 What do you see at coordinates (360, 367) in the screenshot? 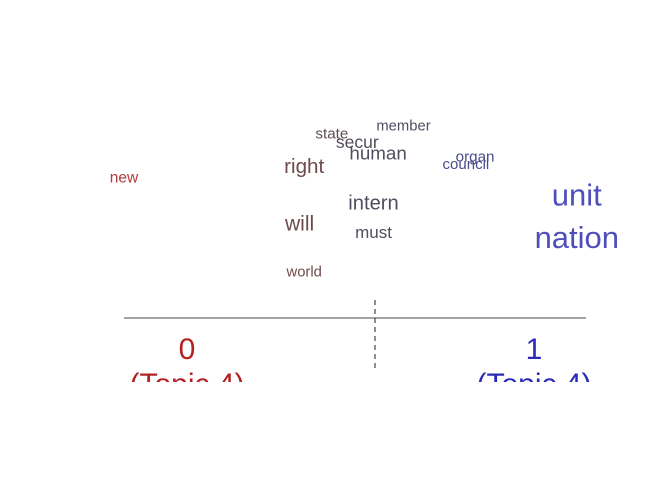
I see `axis-labels: 0 (Topic 4) 1 (Topic 4)` at bounding box center [360, 367].